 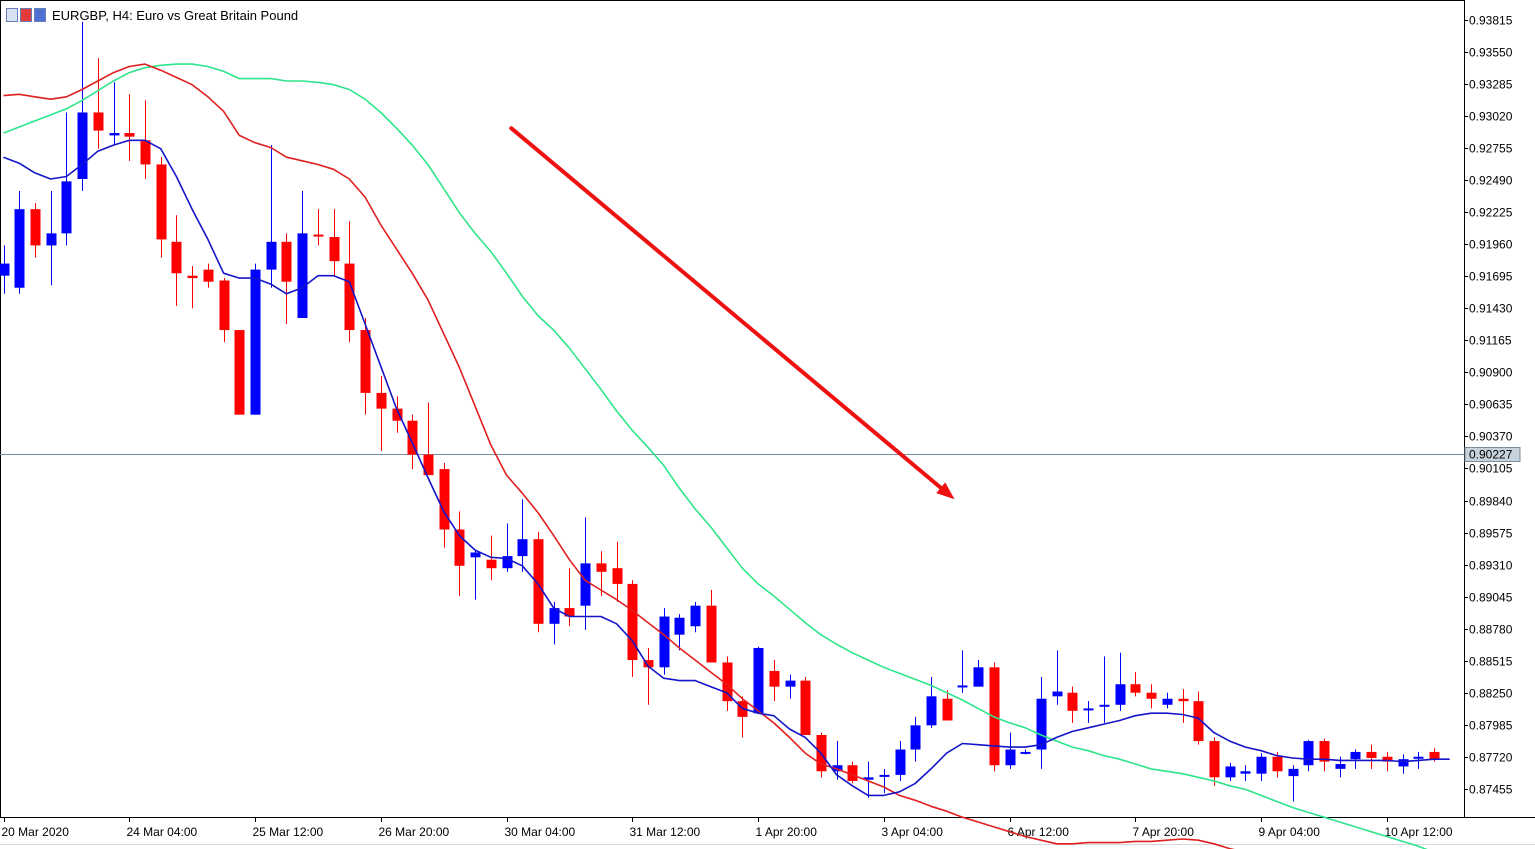 I want to click on time-tick-label: 20 Mar 2020, so click(x=36, y=832).